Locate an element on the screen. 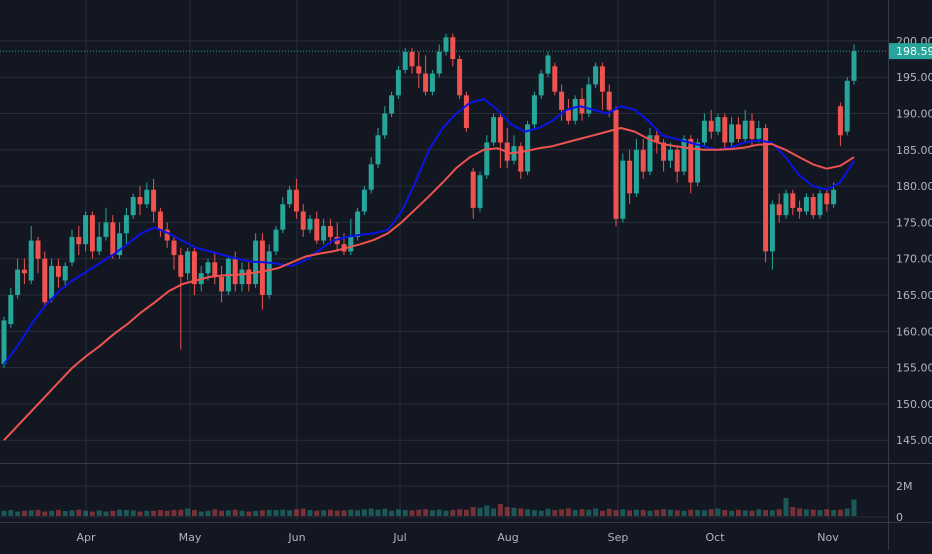 This screenshot has width=932, height=554. time-axis: Apr May Jun Jul Aug Sep Oct Nov is located at coordinates (457, 537).